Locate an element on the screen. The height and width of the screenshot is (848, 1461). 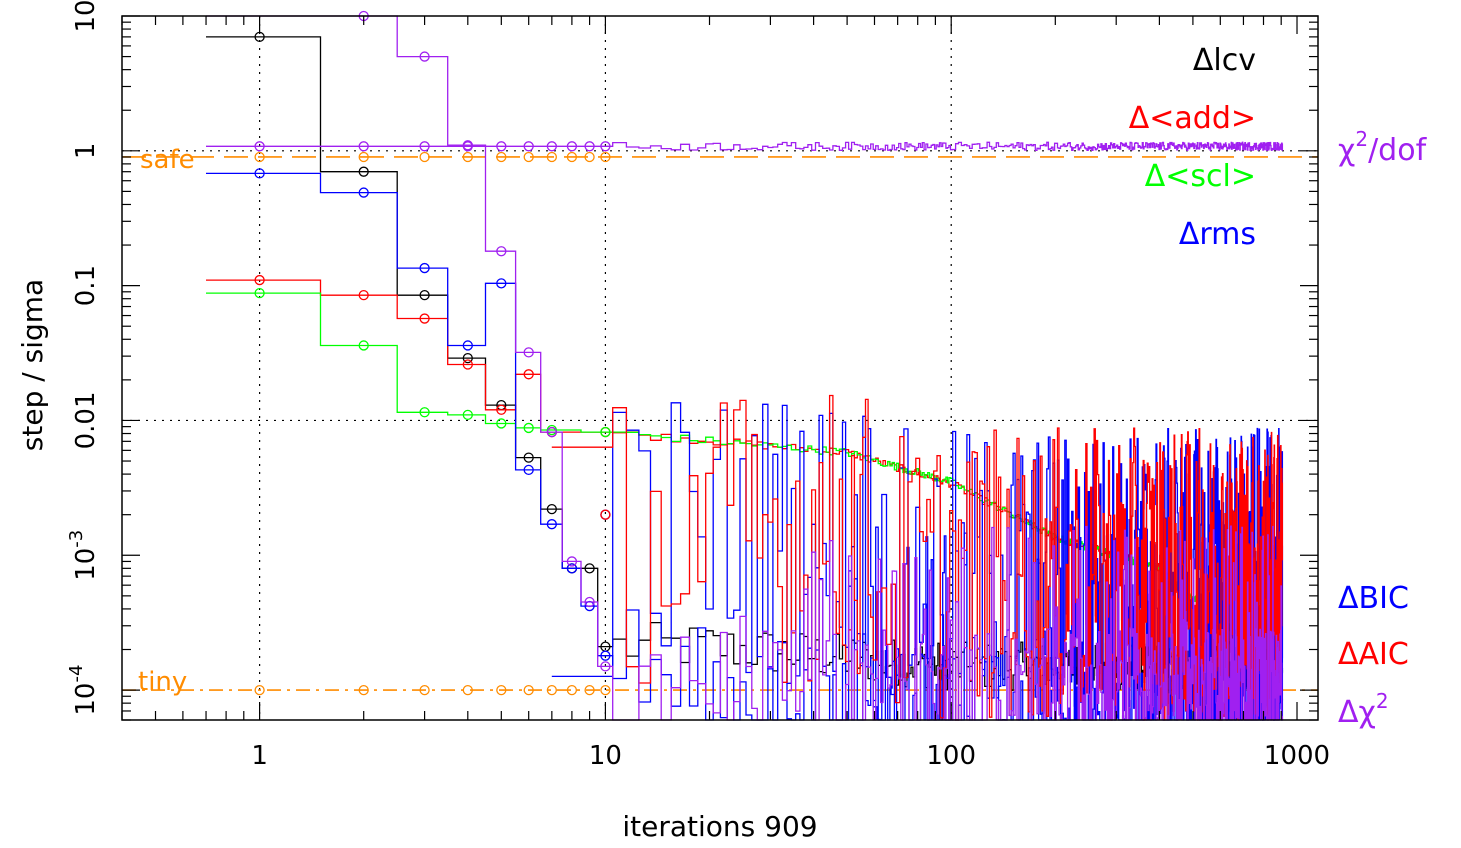
x-tick-label: 100 is located at coordinates (951, 756).